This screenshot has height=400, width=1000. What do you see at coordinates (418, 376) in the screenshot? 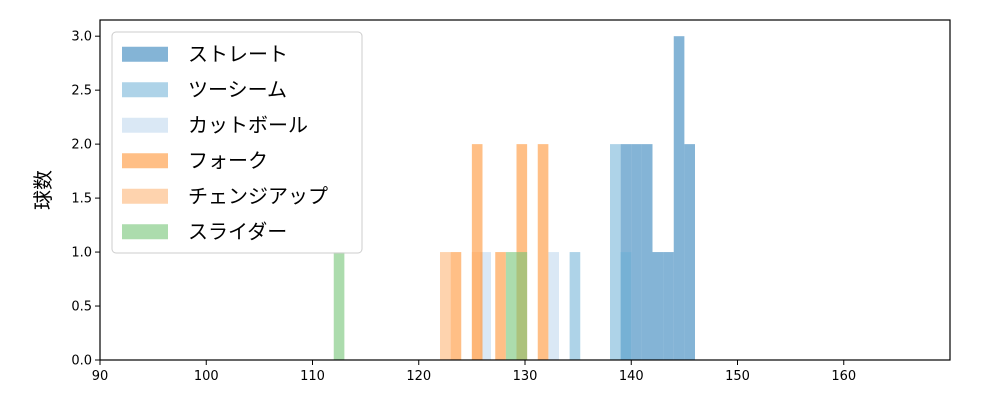
I see `x-tick-label: 120` at bounding box center [418, 376].